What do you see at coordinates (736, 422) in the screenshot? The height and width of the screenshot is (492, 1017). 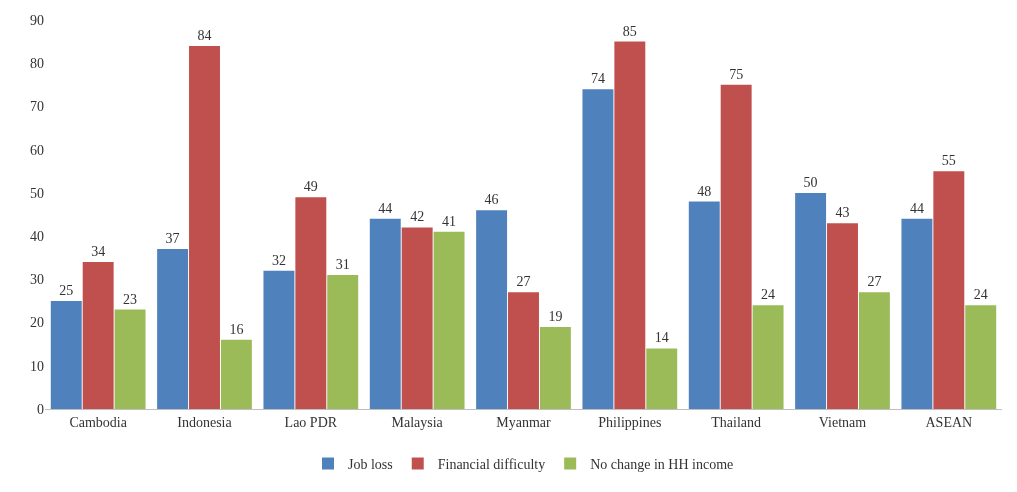 I see `x-tick-label: Thailand` at bounding box center [736, 422].